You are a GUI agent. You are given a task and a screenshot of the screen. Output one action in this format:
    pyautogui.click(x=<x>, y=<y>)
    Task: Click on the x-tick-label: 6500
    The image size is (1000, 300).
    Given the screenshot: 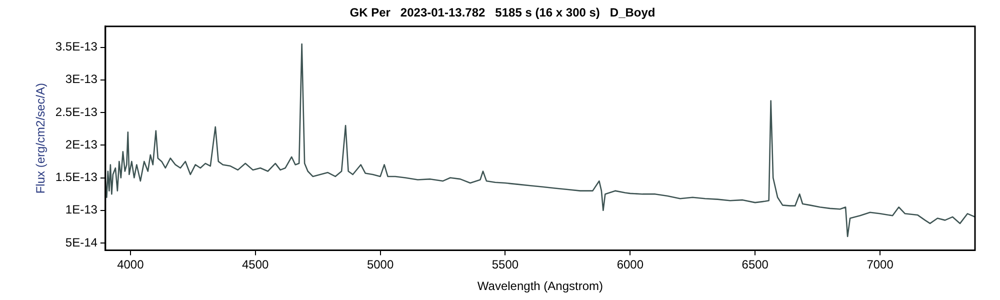 What is the action you would take?
    pyautogui.click(x=755, y=265)
    